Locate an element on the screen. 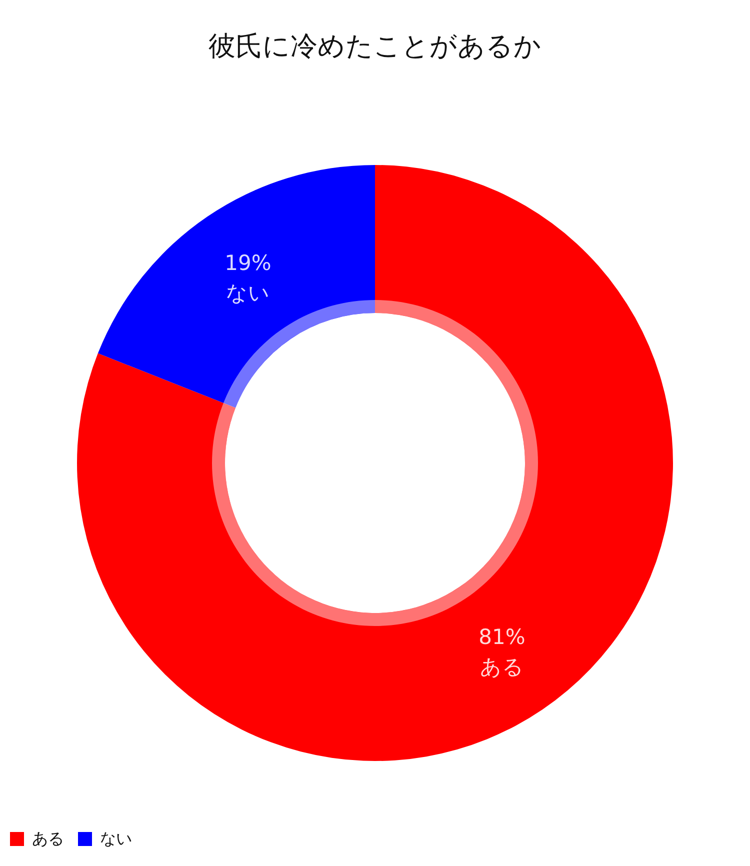  data-label: 19% is located at coordinates (248, 263).